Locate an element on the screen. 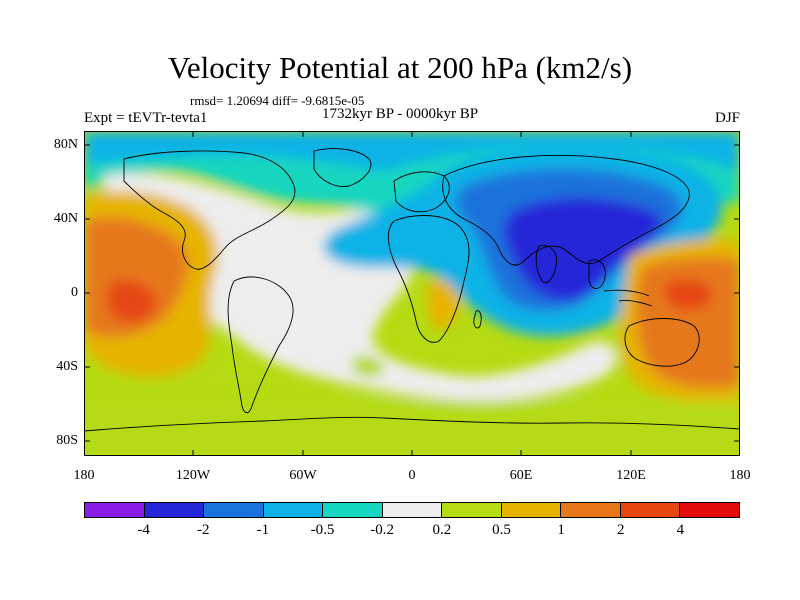  lon-label-120e: 120E is located at coordinates (631, 475).